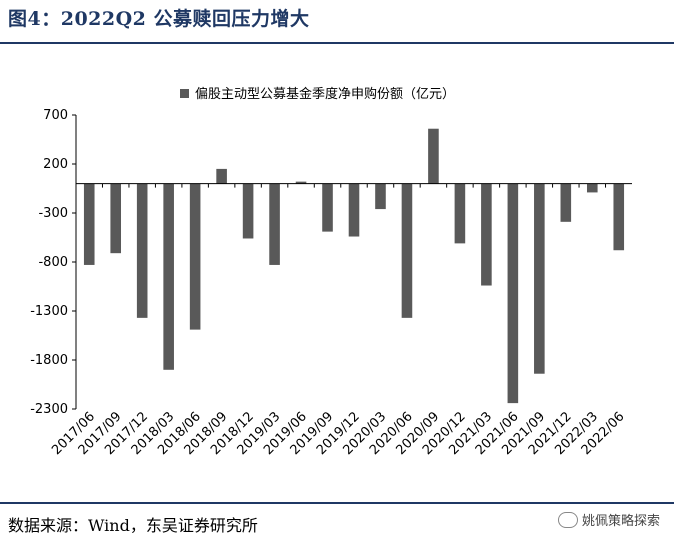 This screenshot has height=544, width=674. What do you see at coordinates (325, 94) in the screenshot?
I see `legend-label: 偏股主动型公募基金季度净申购份额（亿元）` at bounding box center [325, 94].